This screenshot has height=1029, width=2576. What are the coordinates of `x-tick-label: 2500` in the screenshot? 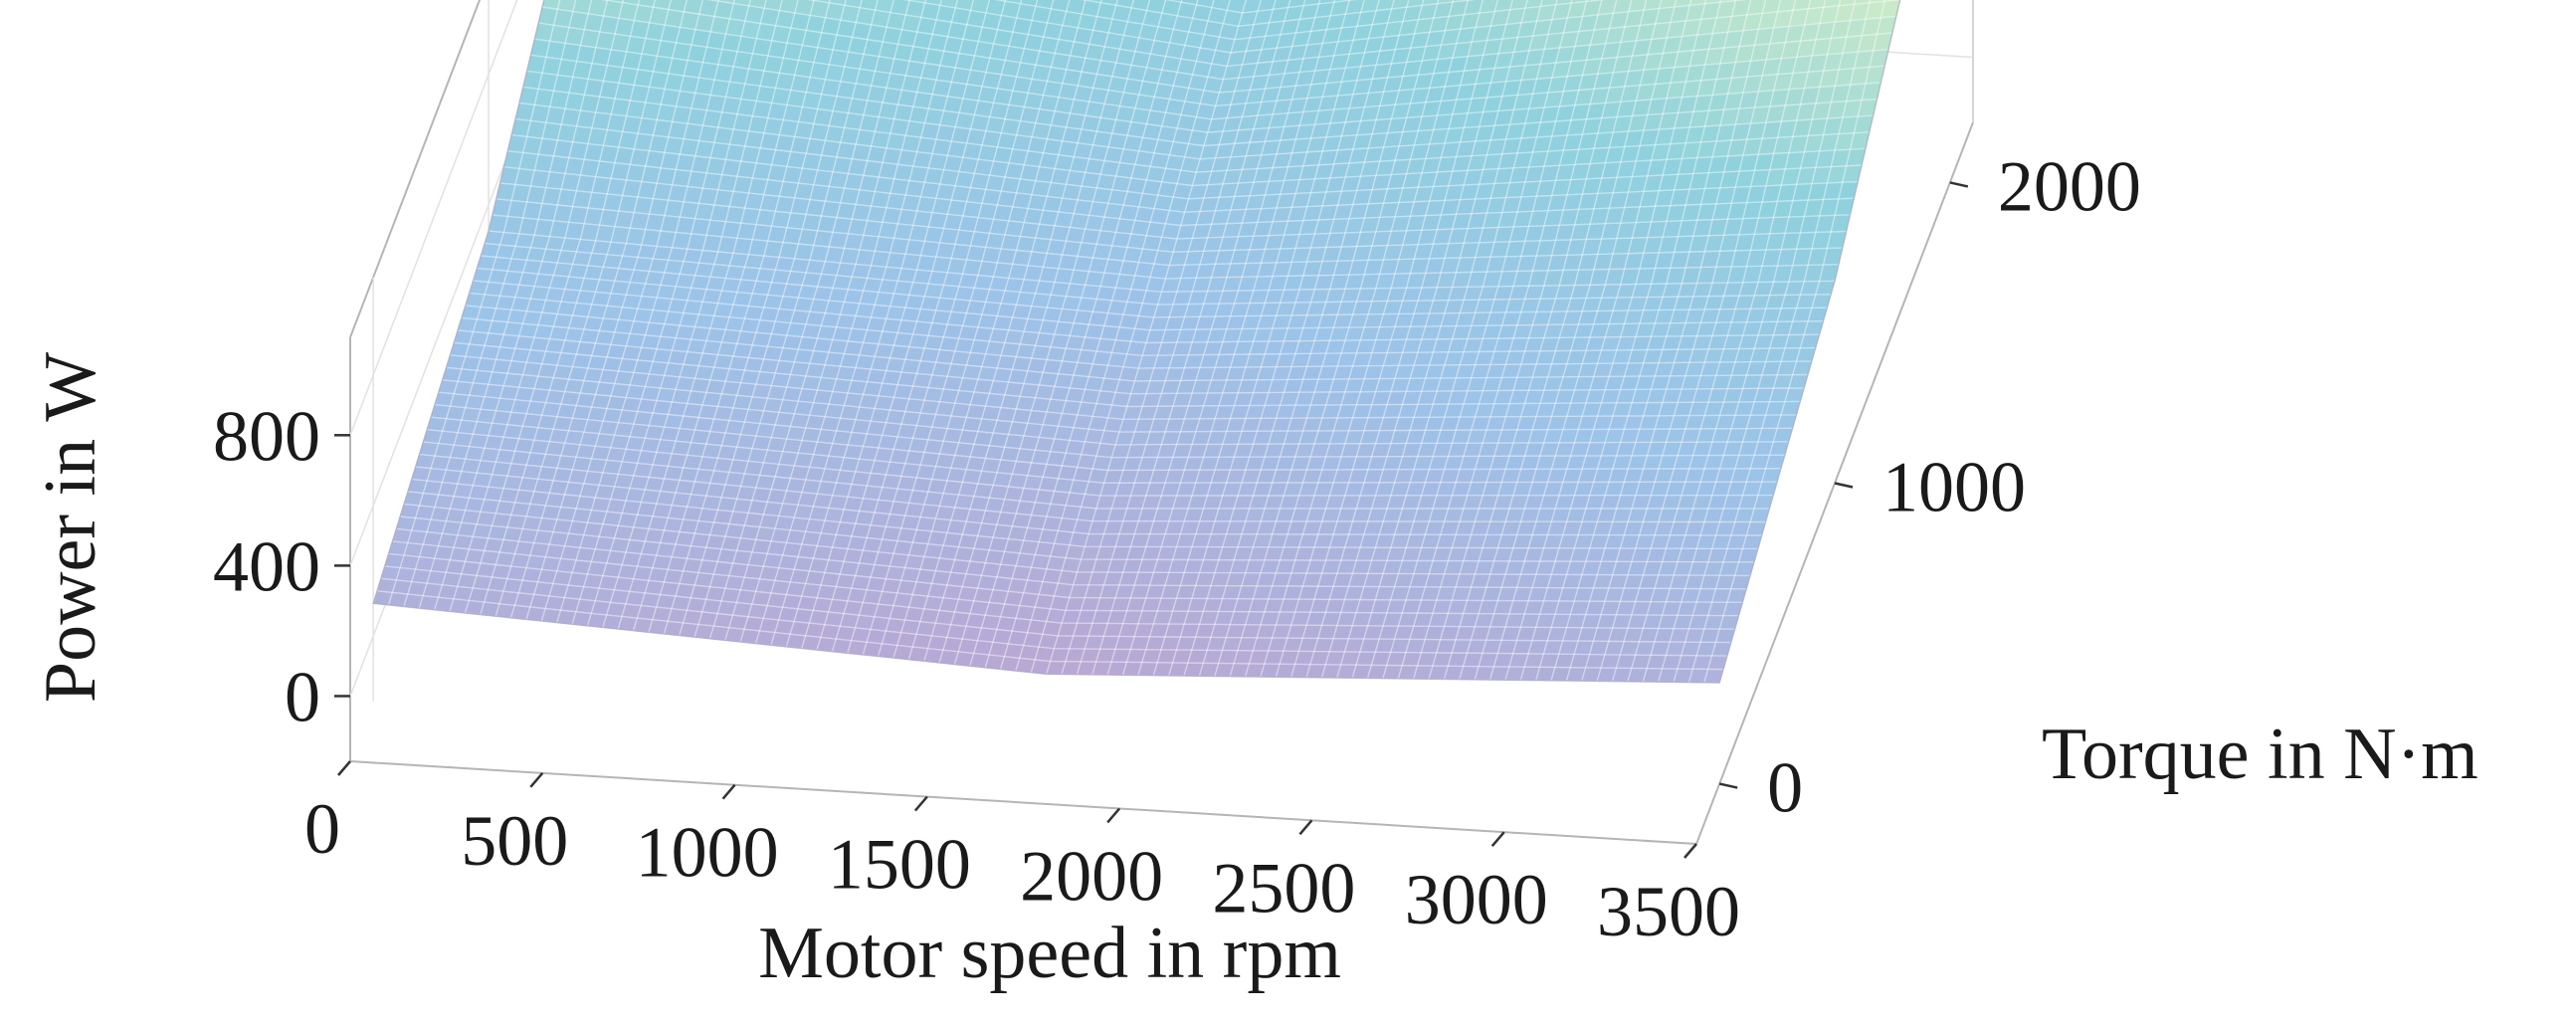 It's located at (1283, 887).